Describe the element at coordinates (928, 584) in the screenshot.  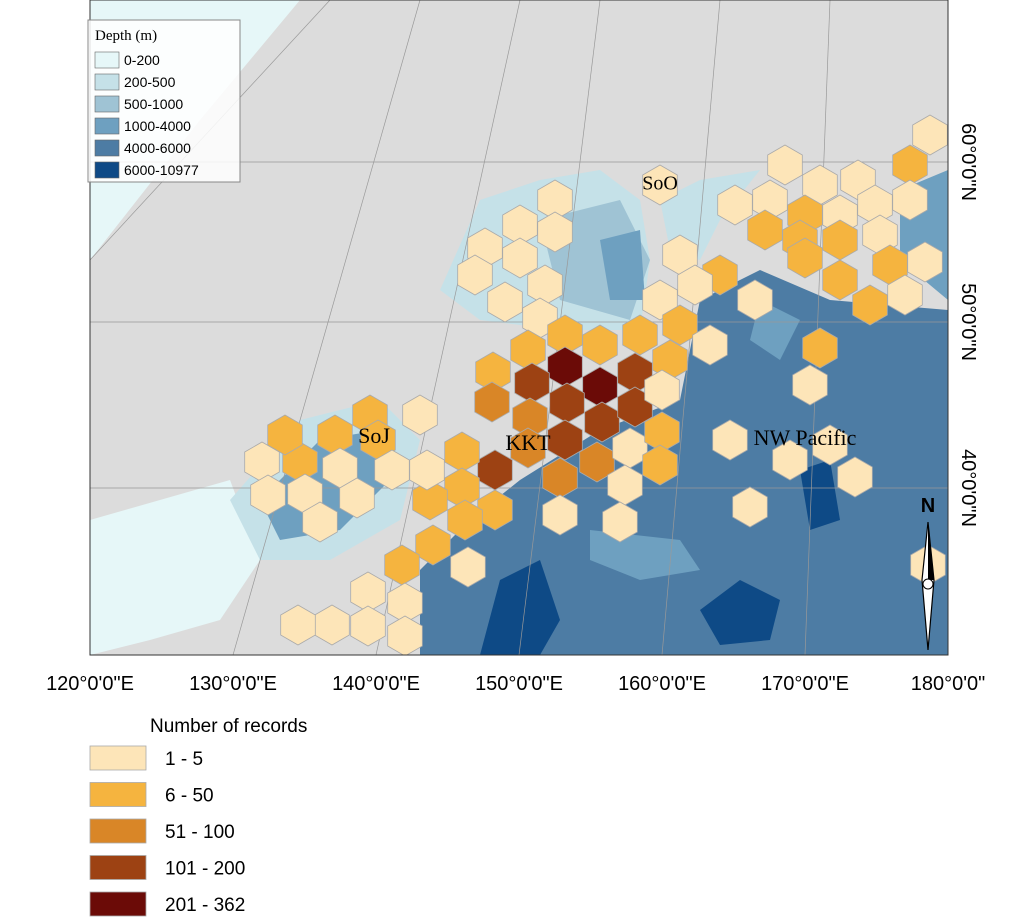
I see `north-arrow-center` at that location.